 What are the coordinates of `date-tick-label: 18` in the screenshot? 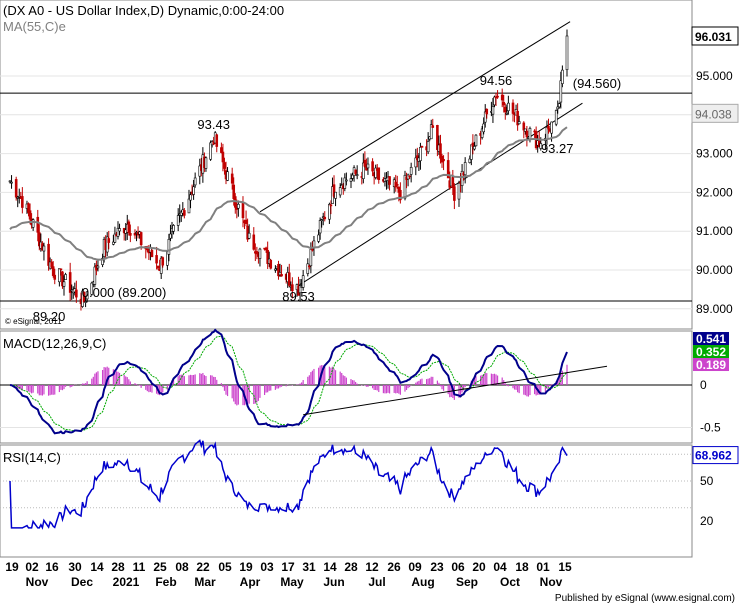 It's located at (522, 567).